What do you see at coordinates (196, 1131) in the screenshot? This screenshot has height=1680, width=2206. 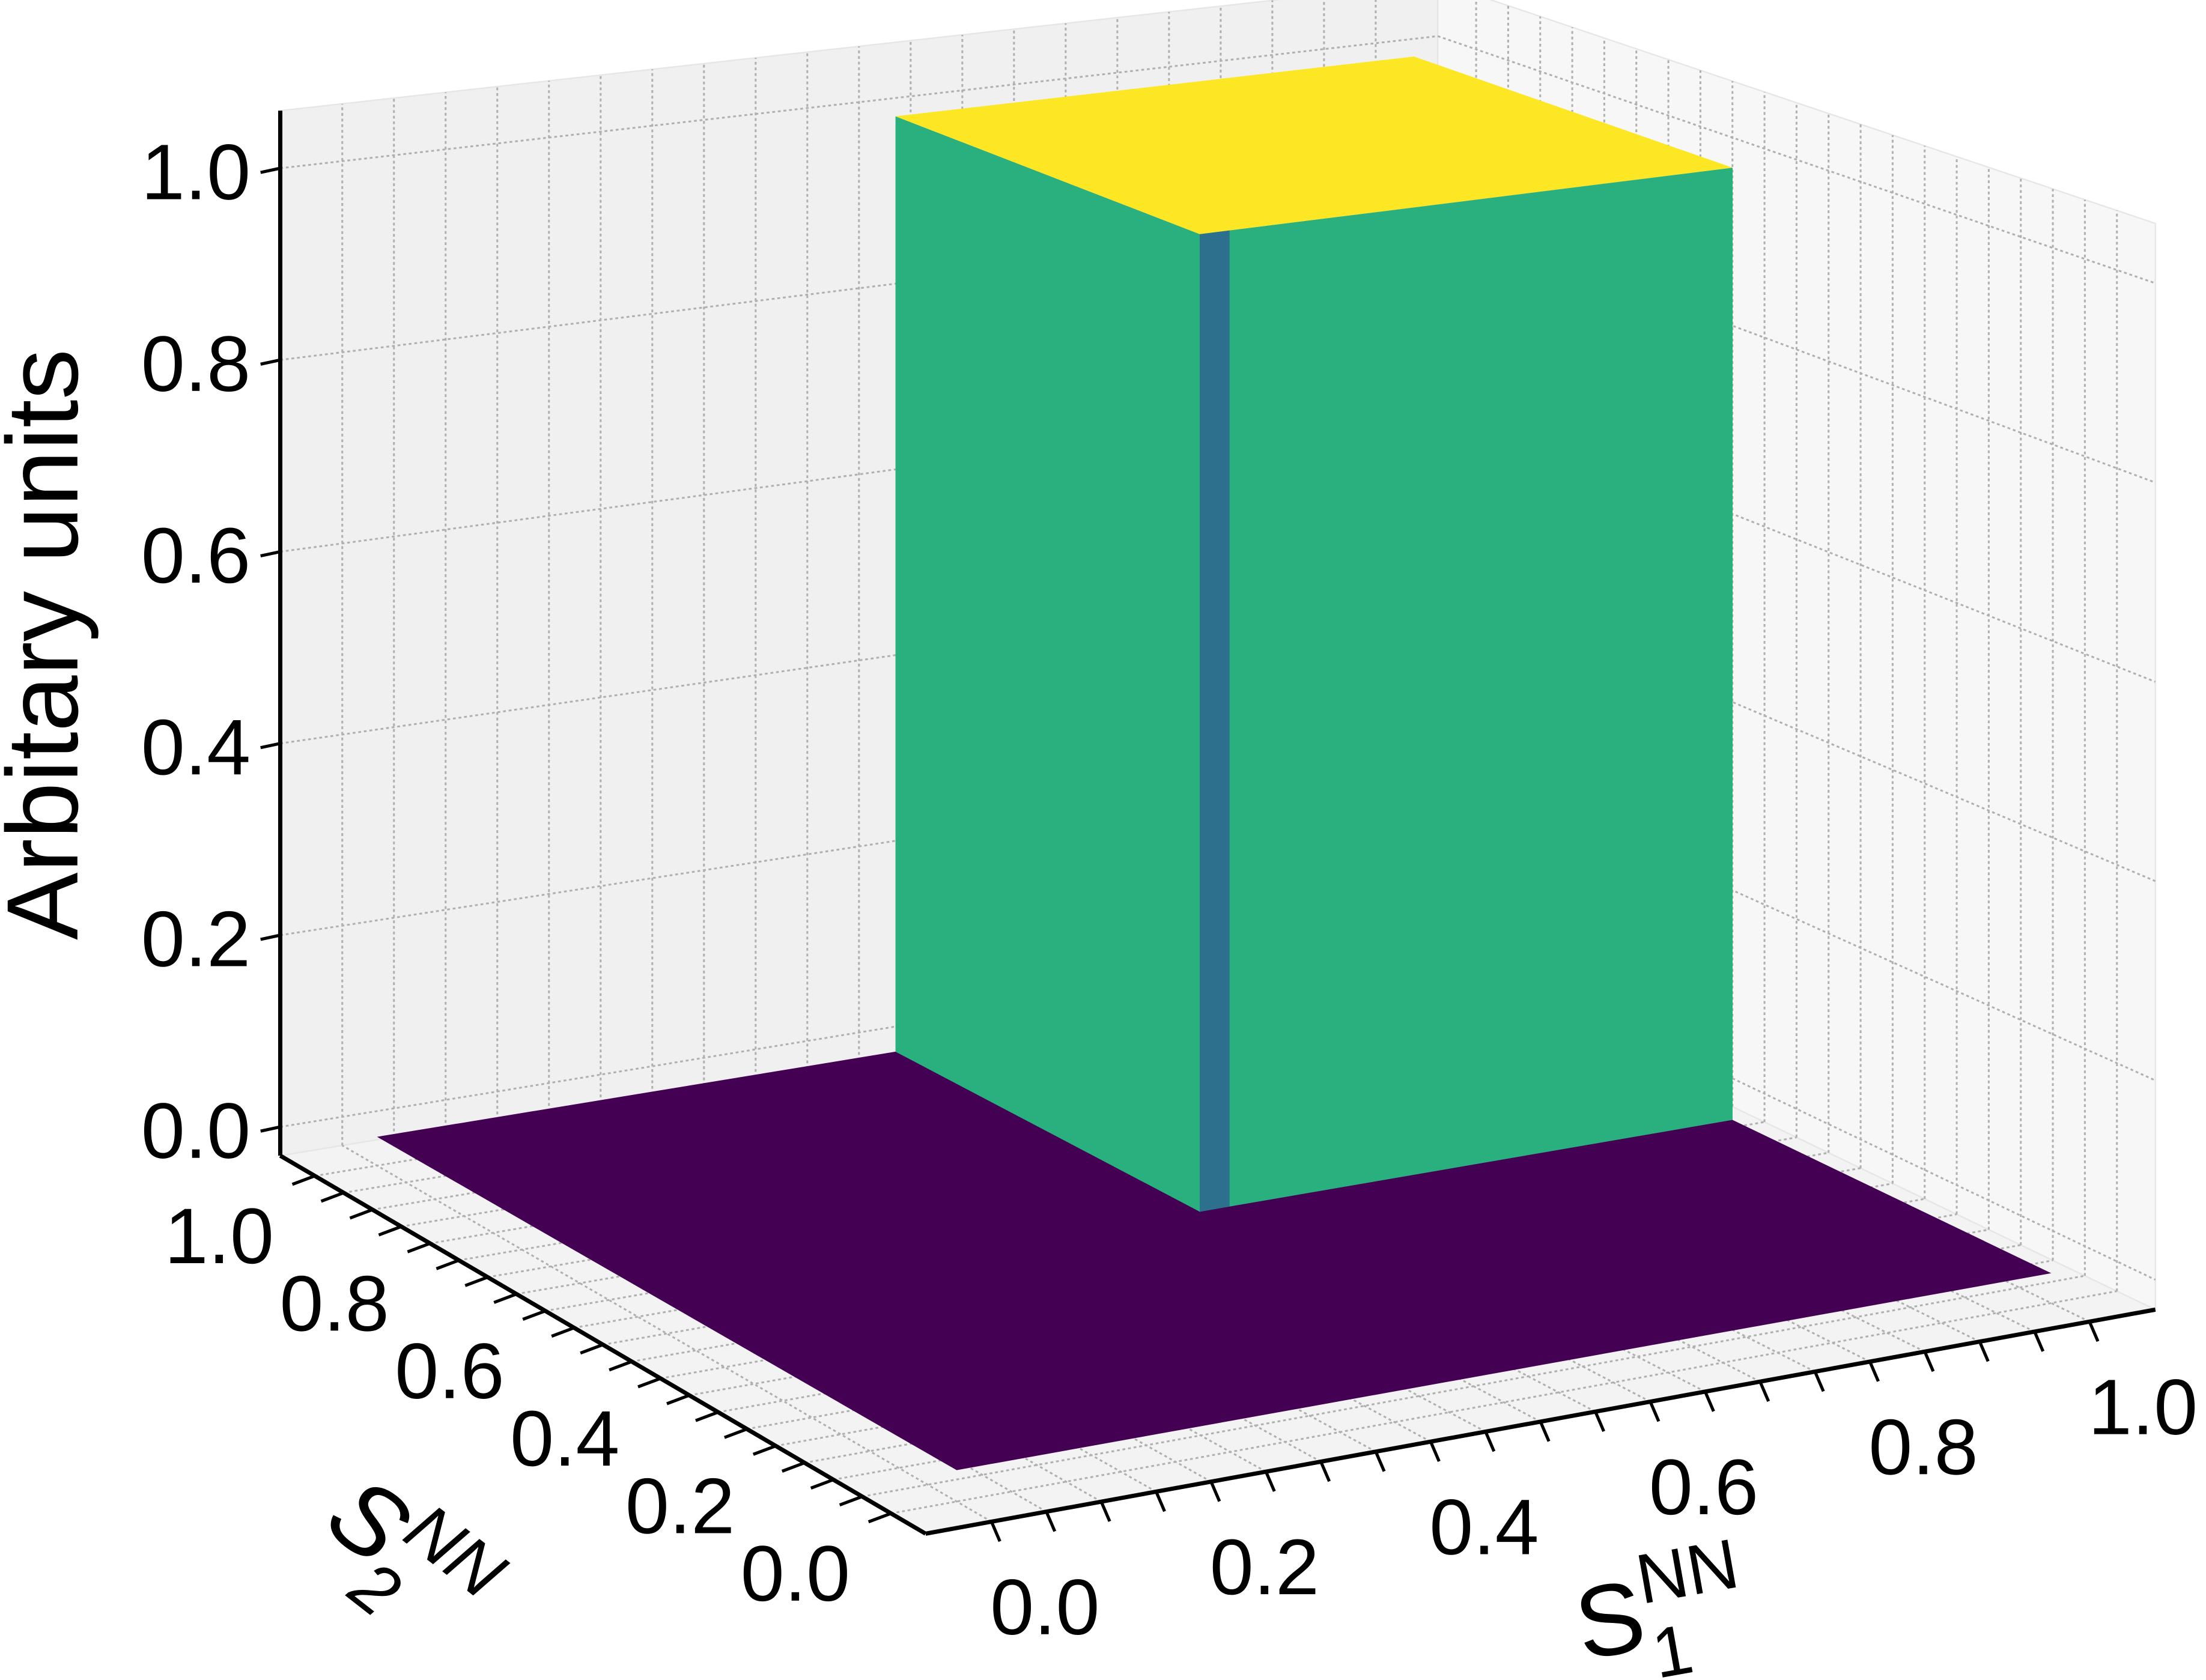 I see `z-tick-label: 0.0` at bounding box center [196, 1131].